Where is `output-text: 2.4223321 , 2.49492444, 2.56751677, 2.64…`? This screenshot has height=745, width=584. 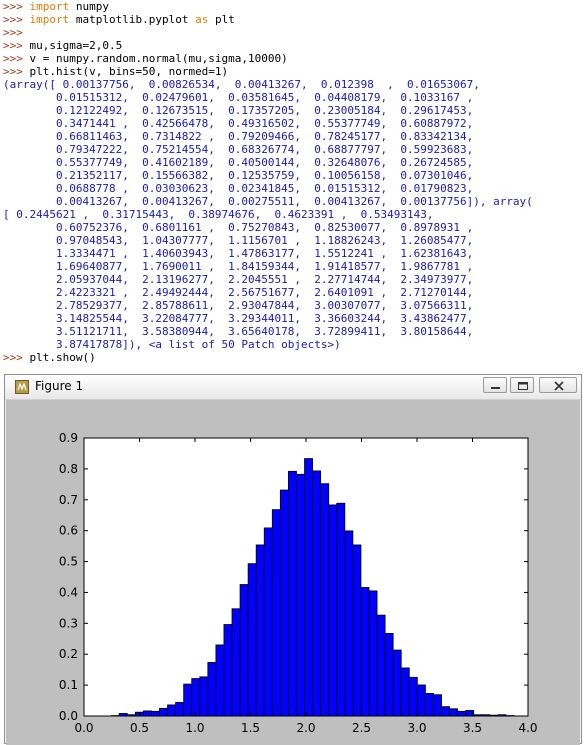 output-text: 2.4223321 , 2.49492444, 2.56751677, 2.64… is located at coordinates (238, 292).